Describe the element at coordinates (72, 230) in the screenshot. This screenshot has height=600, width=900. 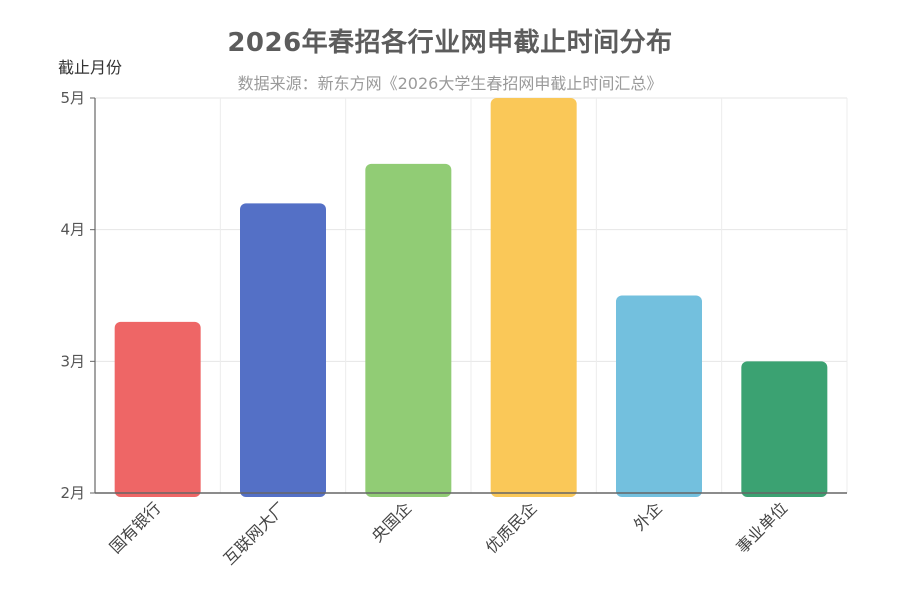
I see `y-tick-label: 4月` at that location.